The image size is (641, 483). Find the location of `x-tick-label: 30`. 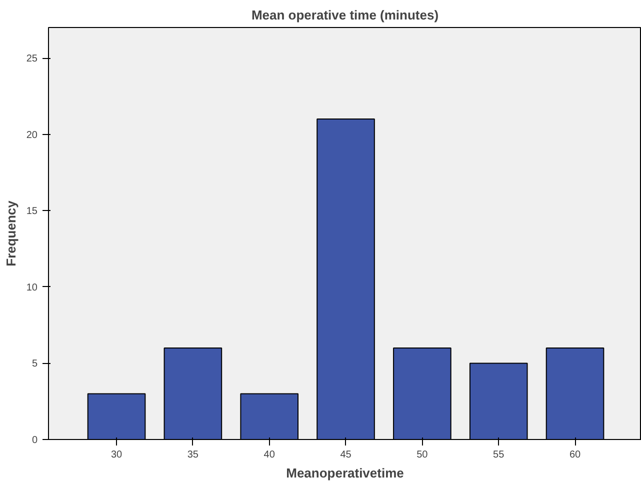

x-tick-label: 30 is located at coordinates (116, 455).